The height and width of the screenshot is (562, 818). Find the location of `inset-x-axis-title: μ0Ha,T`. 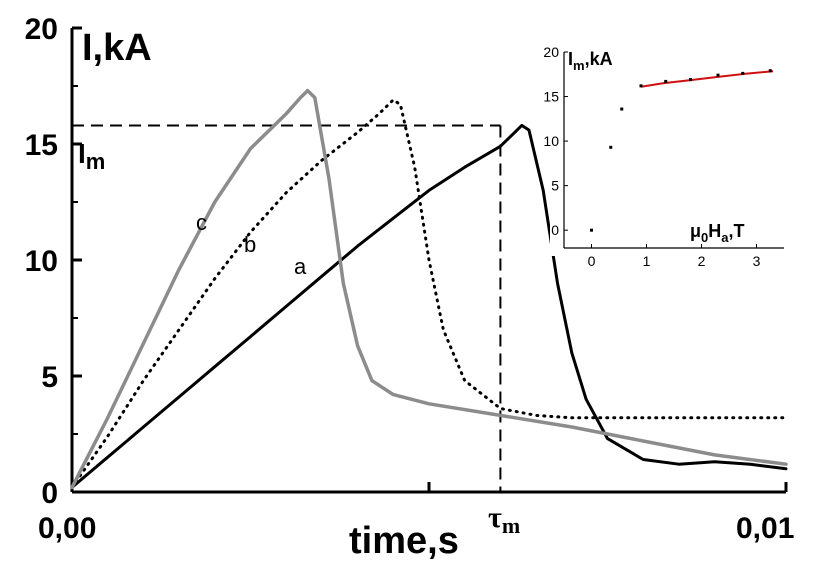

inset-x-axis-title: μ0Ha,T is located at coordinates (717, 233).